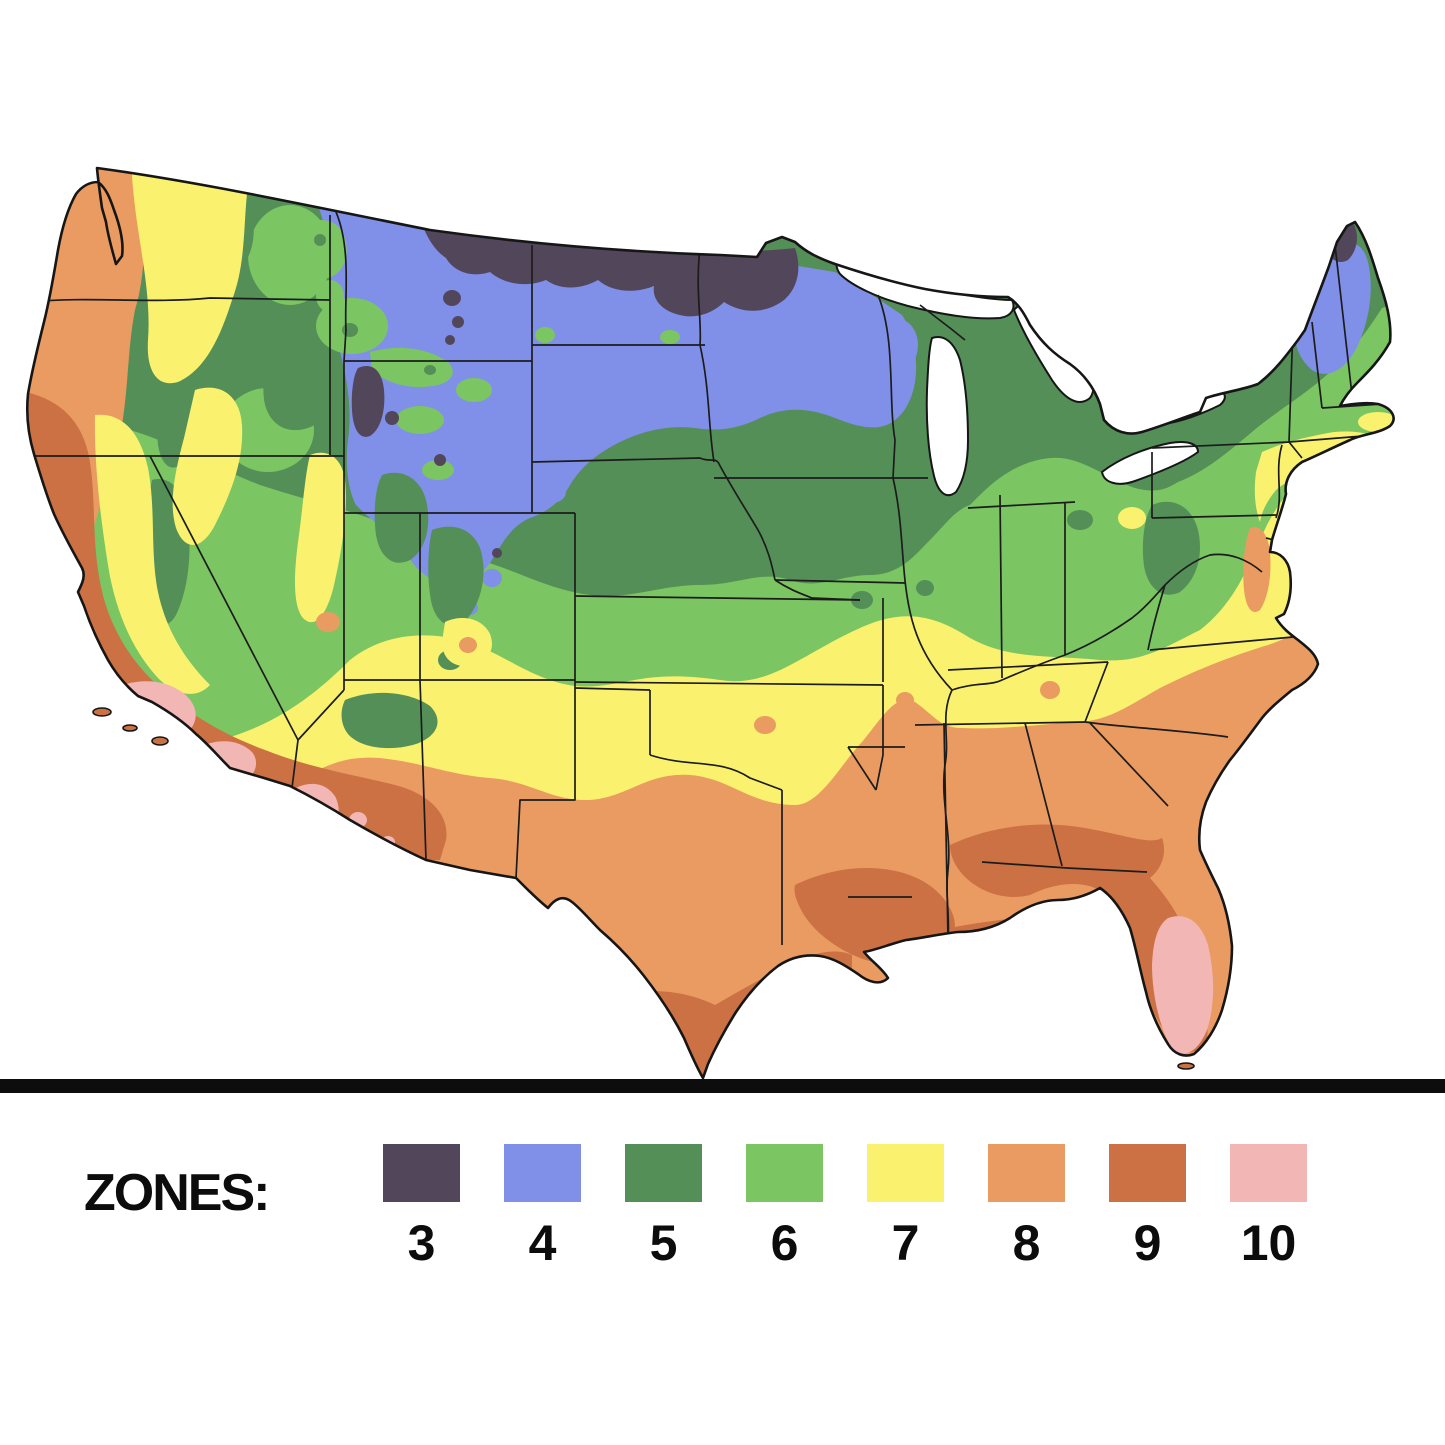  What do you see at coordinates (1079, 938) in the screenshot?
I see `zone-9-florida` at bounding box center [1079, 938].